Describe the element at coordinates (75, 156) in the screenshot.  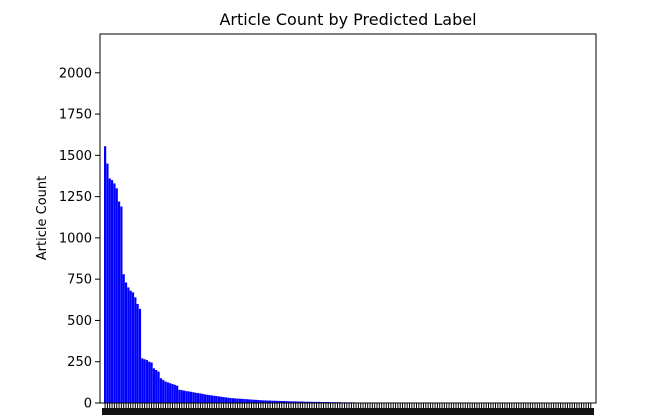
I see `y-tick-label: 1500` at that location.